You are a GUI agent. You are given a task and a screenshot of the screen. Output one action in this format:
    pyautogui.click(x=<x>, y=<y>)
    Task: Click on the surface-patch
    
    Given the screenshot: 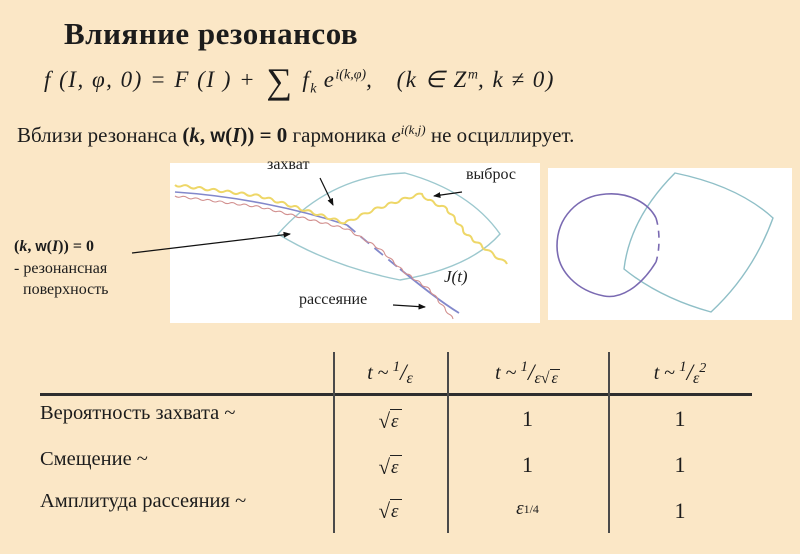 What is the action you would take?
    pyautogui.click(x=698, y=242)
    